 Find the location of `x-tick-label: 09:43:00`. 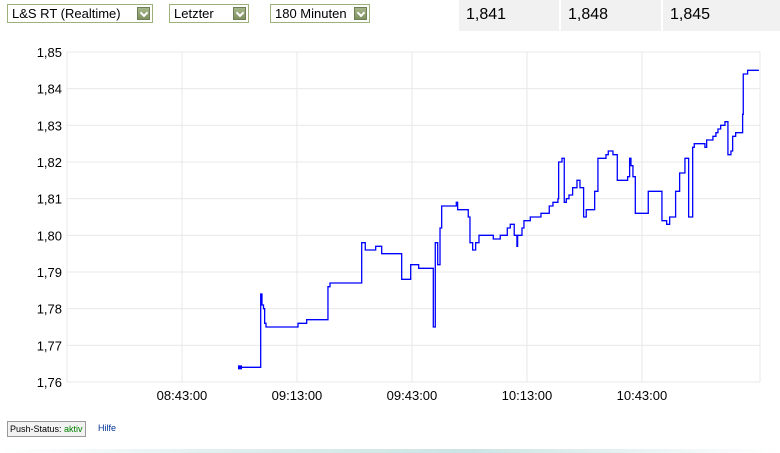

x-tick-label: 09:43:00 is located at coordinates (412, 395).